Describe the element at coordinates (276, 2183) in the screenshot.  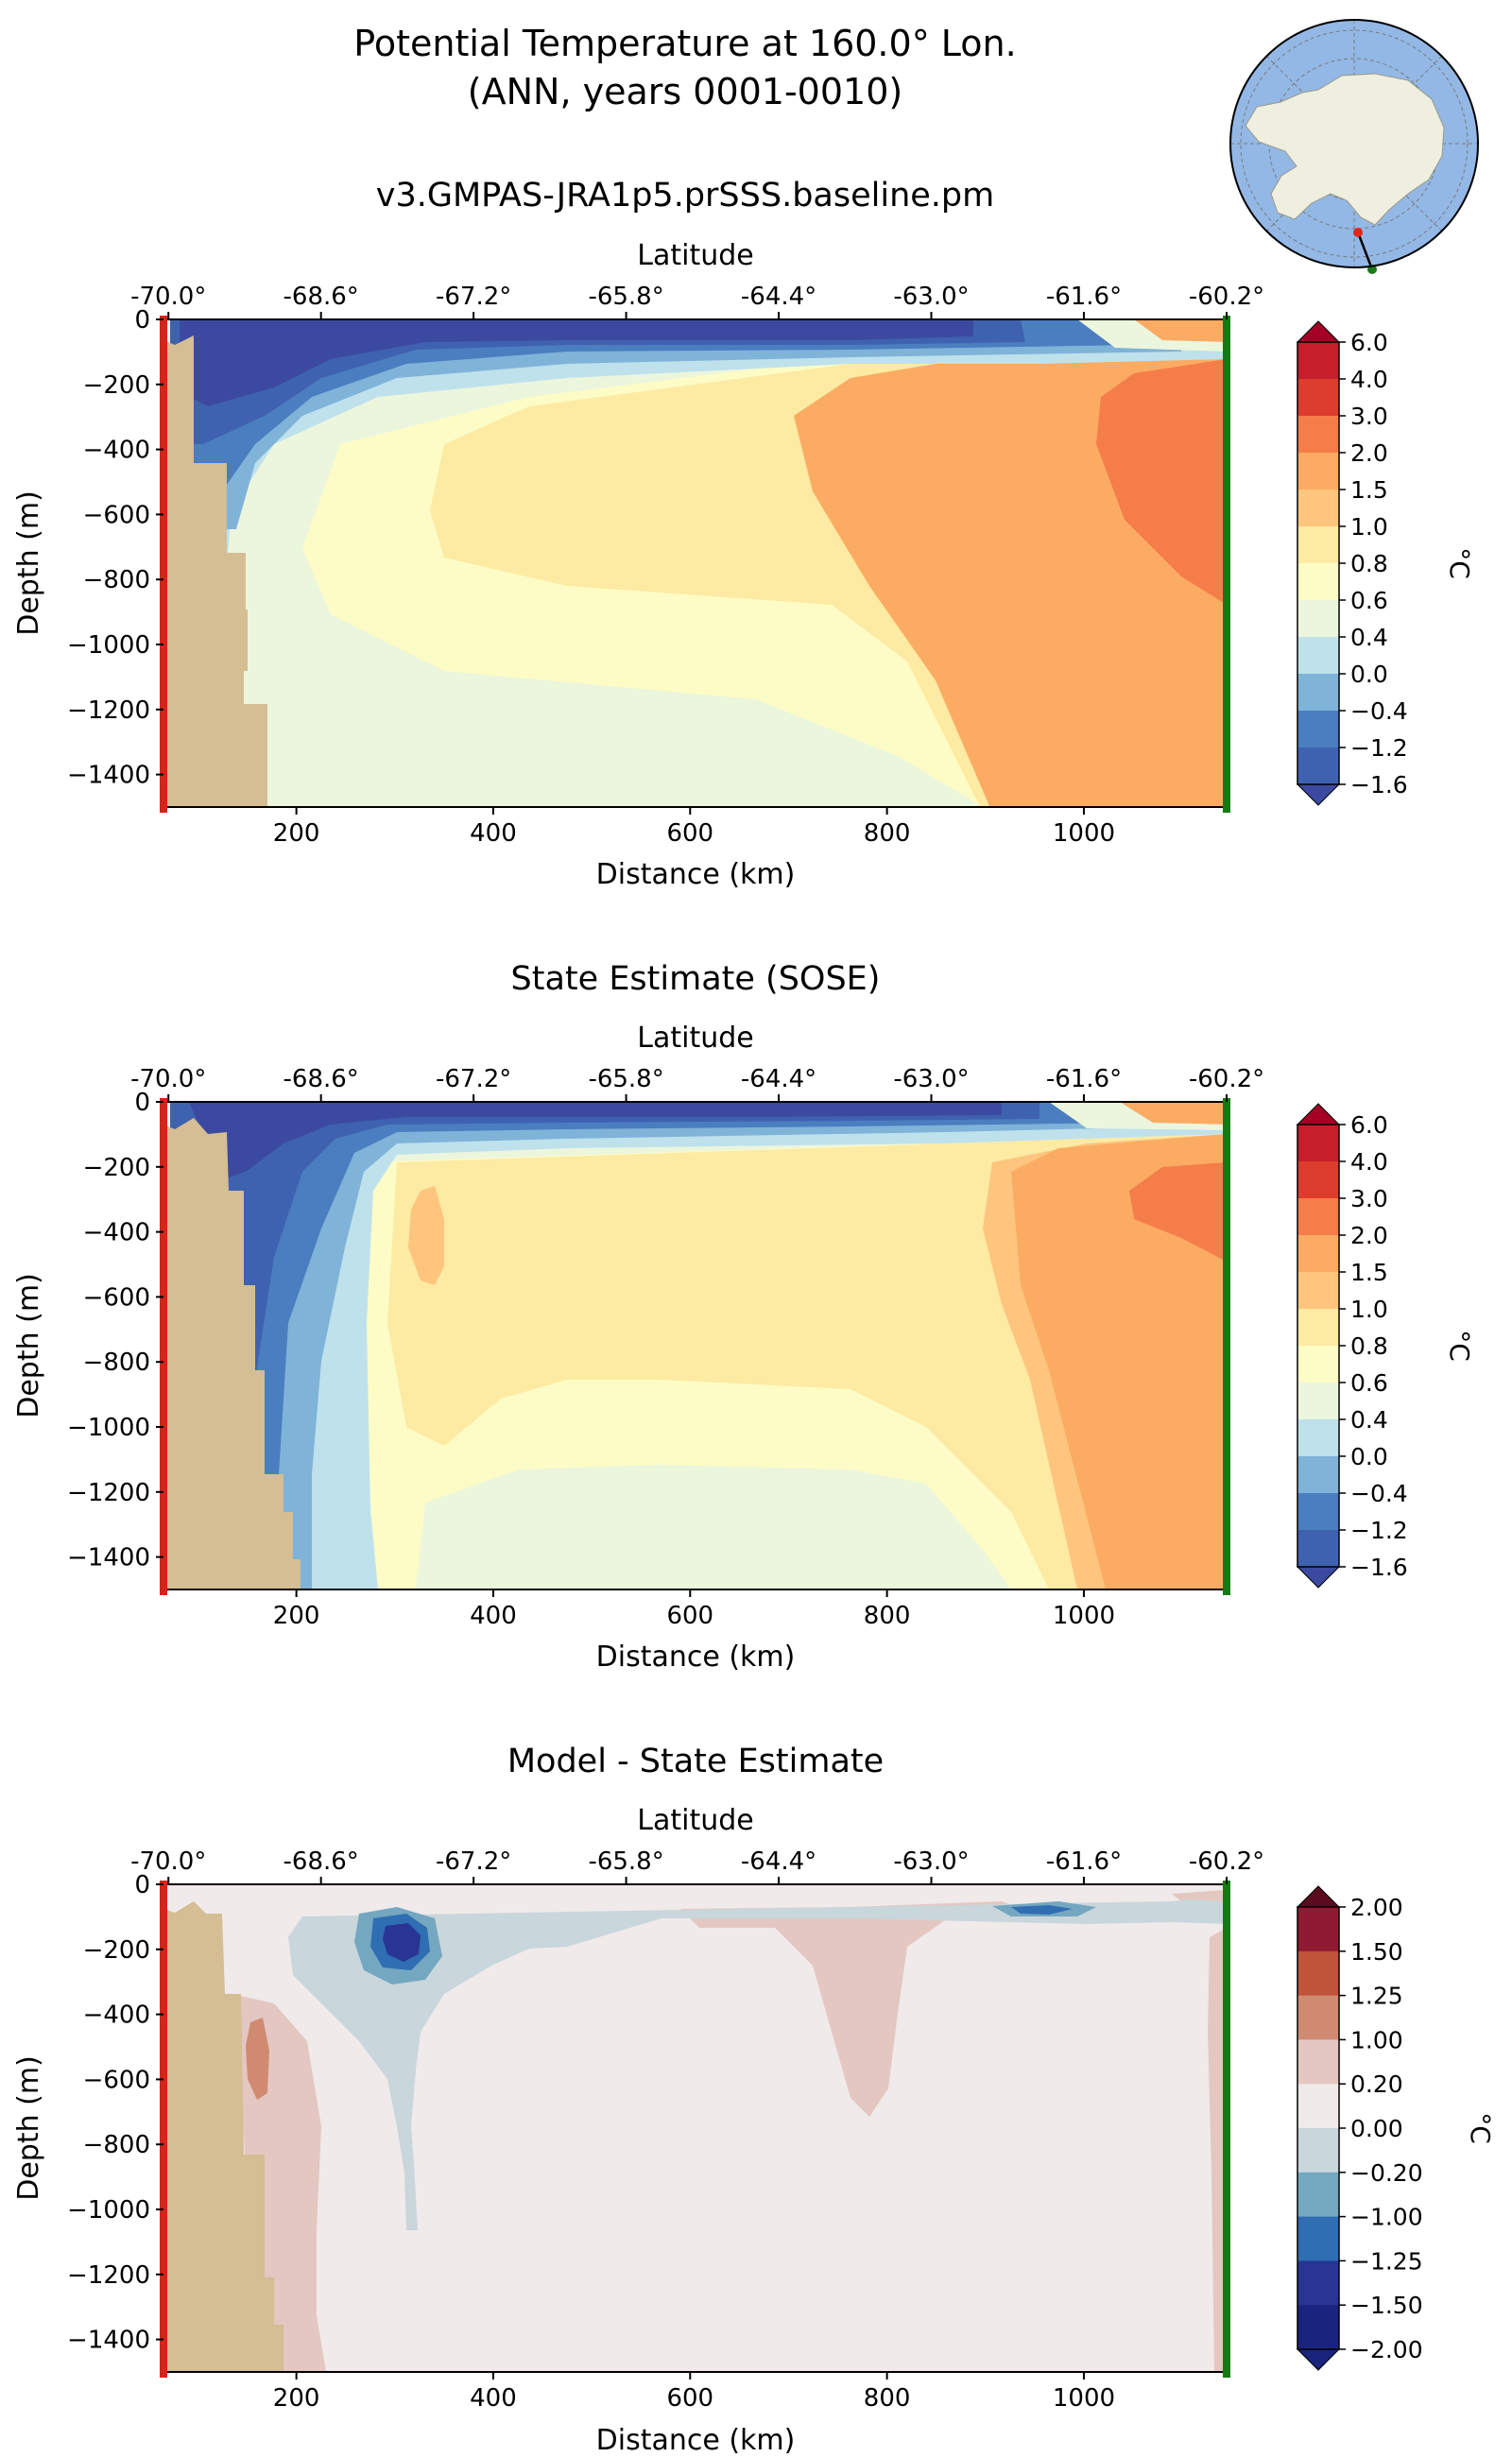
I see `contour-0.2-1.0-left` at that location.